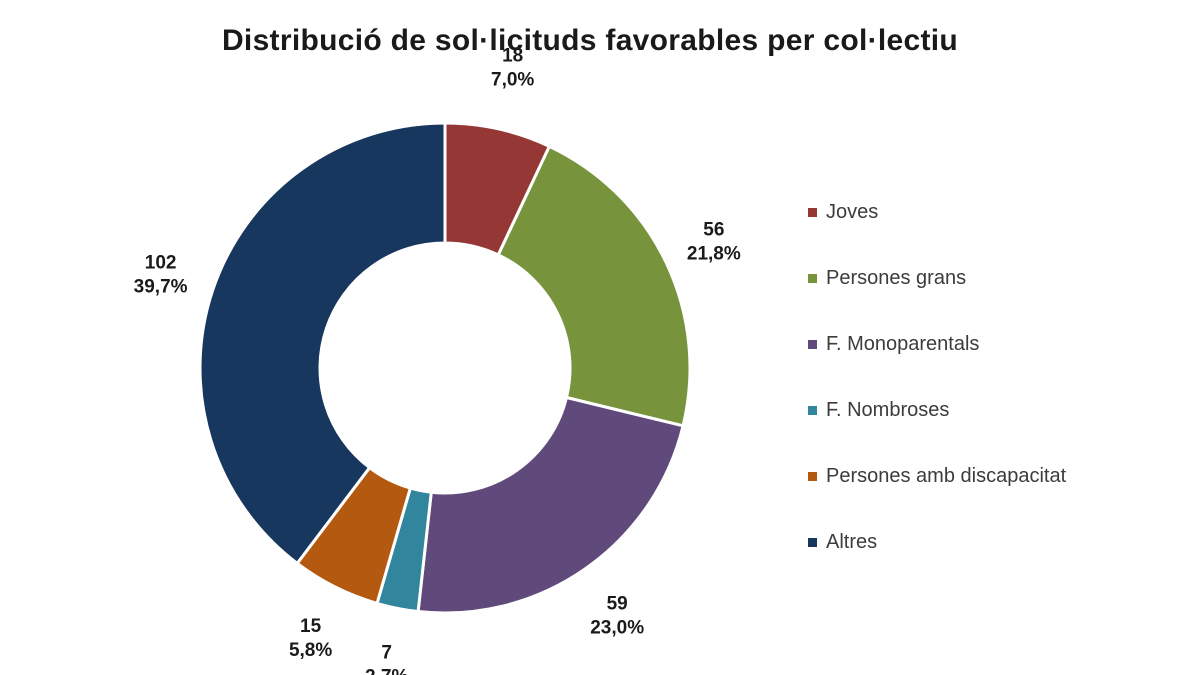 The height and width of the screenshot is (675, 1200). Describe the element at coordinates (617, 604) in the screenshot. I see `data-label-value-f-monoparentals: 59` at that location.